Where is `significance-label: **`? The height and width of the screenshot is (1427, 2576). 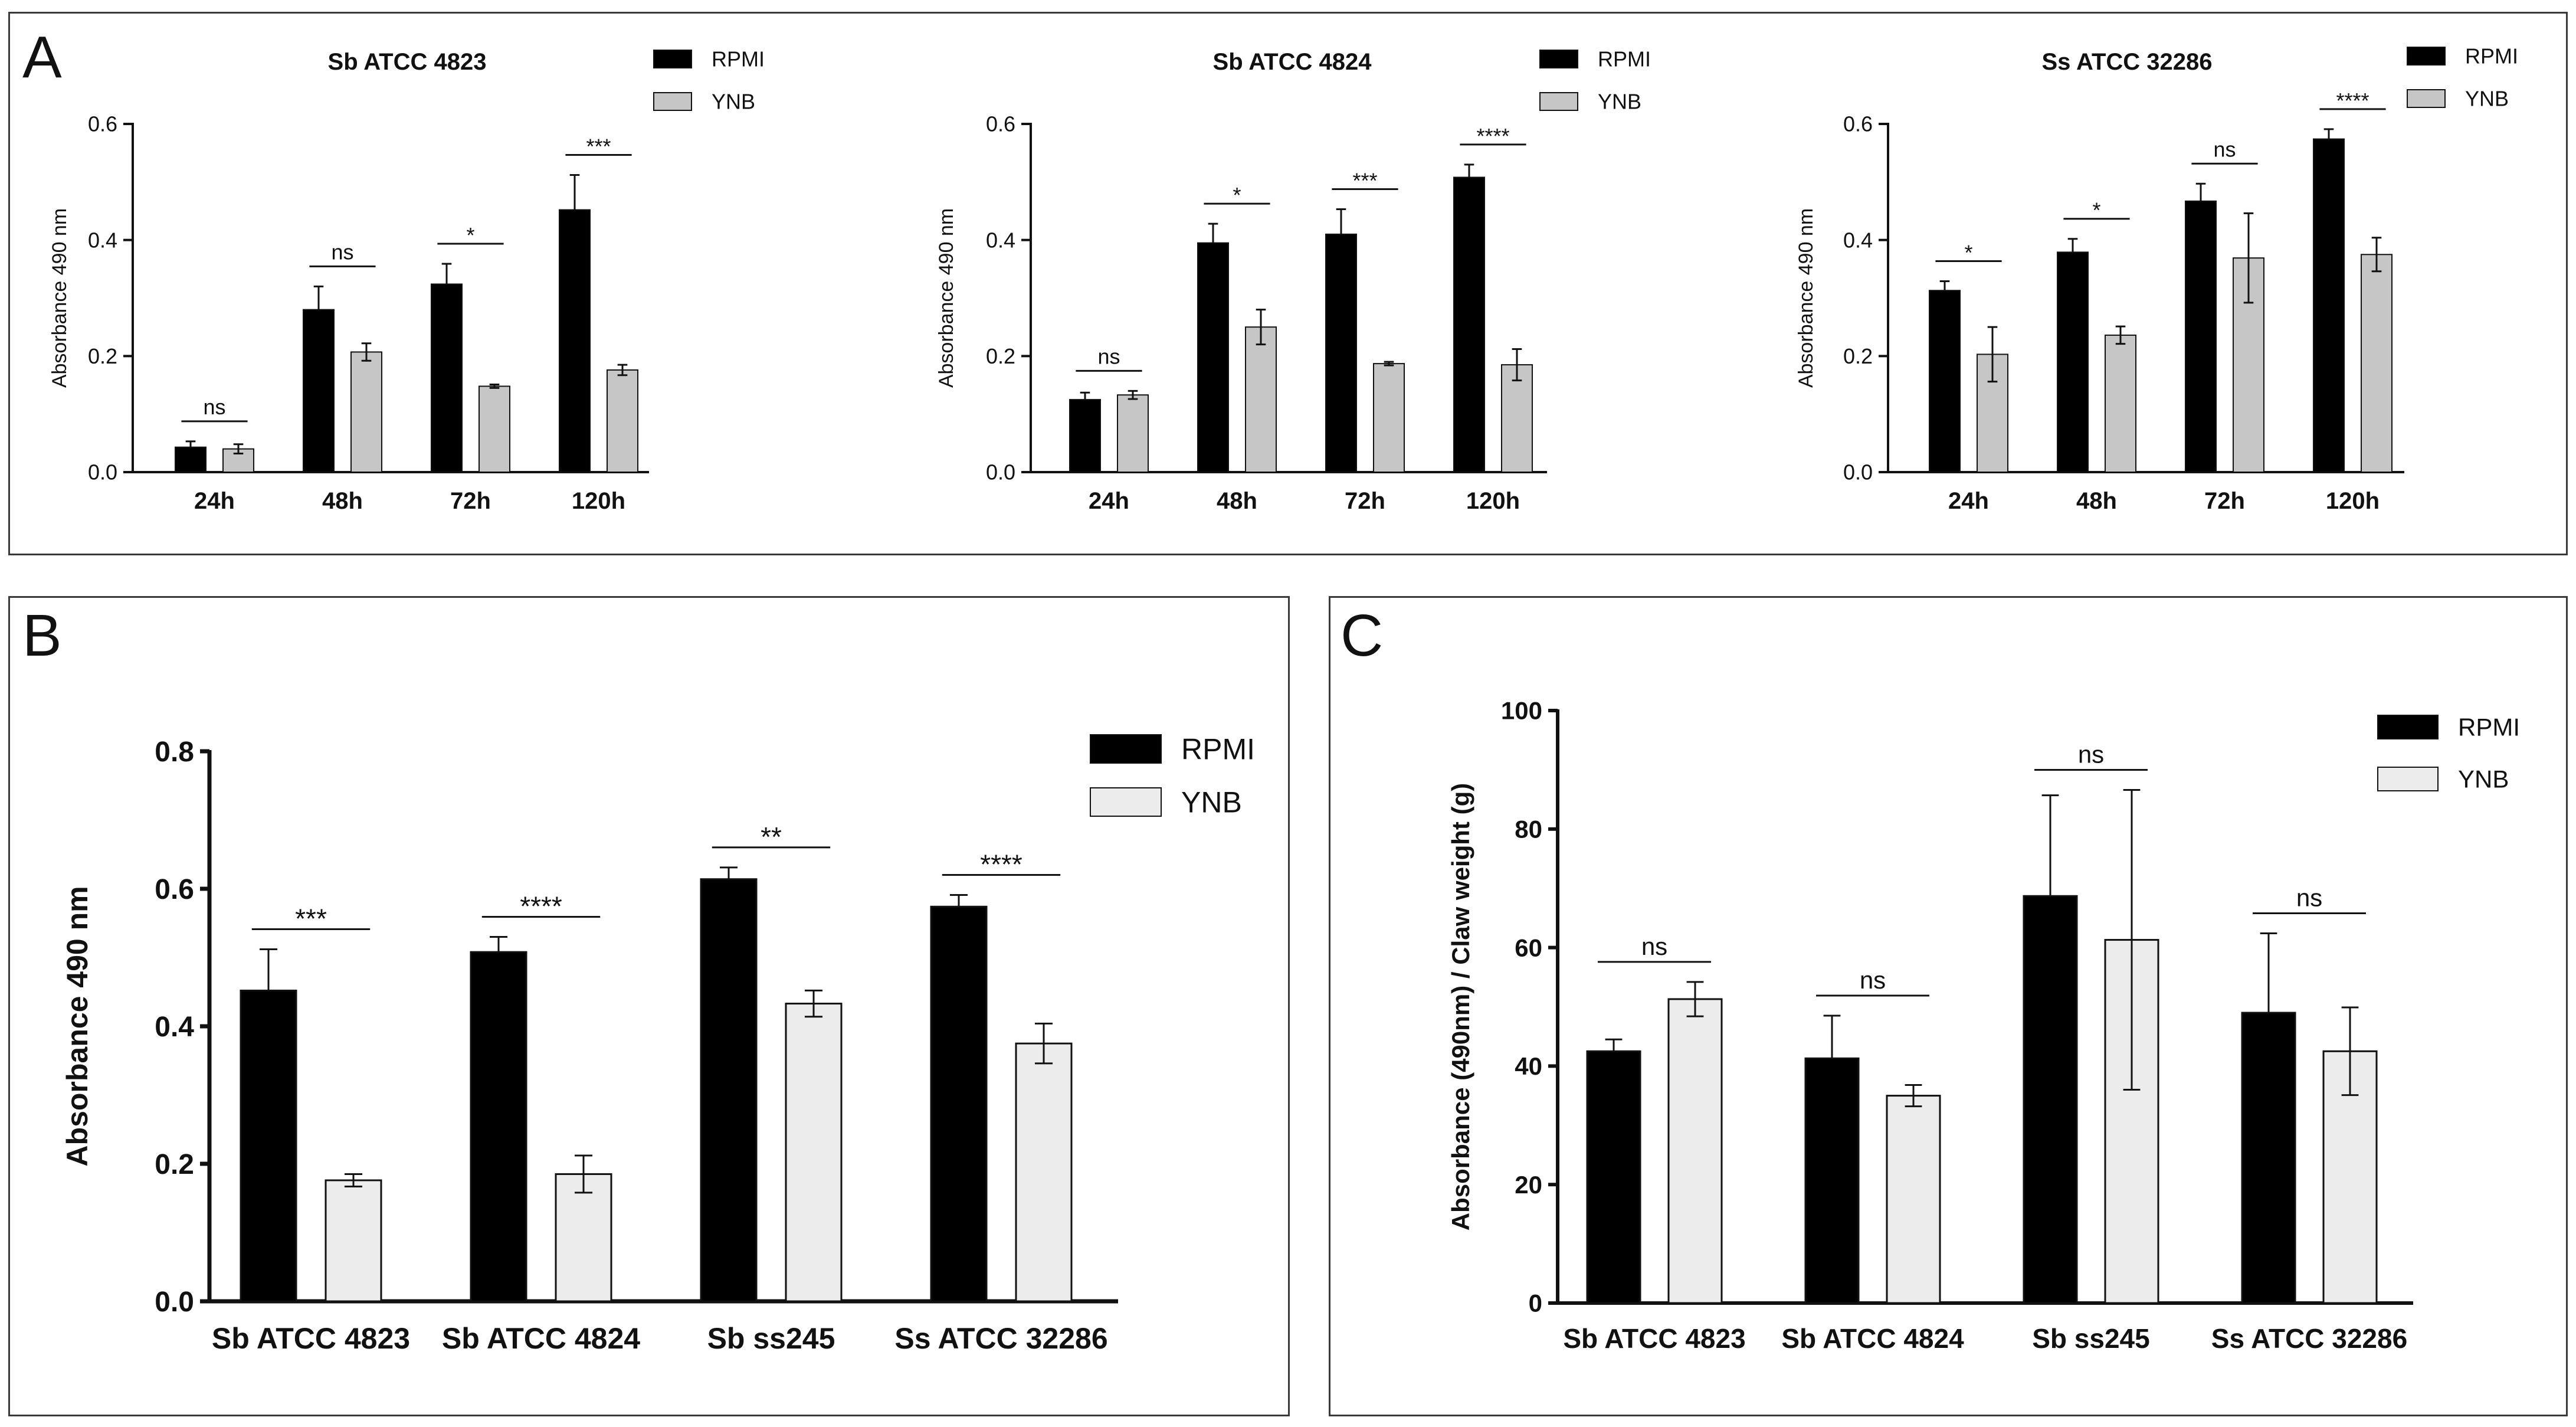
significance-label: ** is located at coordinates (771, 836).